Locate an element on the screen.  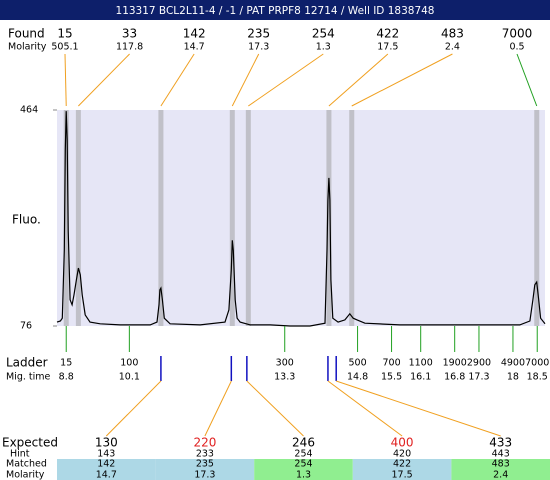
ladder-time: 14.8 is located at coordinates (357, 377).